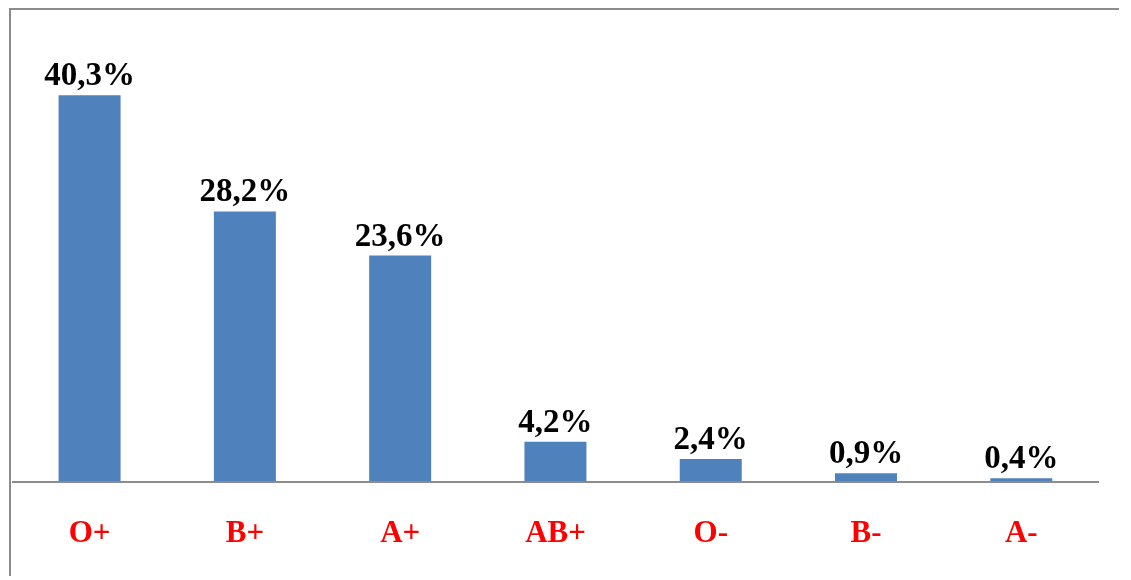  Describe the element at coordinates (555, 420) in the screenshot. I see `data-label: 4,2%` at that location.